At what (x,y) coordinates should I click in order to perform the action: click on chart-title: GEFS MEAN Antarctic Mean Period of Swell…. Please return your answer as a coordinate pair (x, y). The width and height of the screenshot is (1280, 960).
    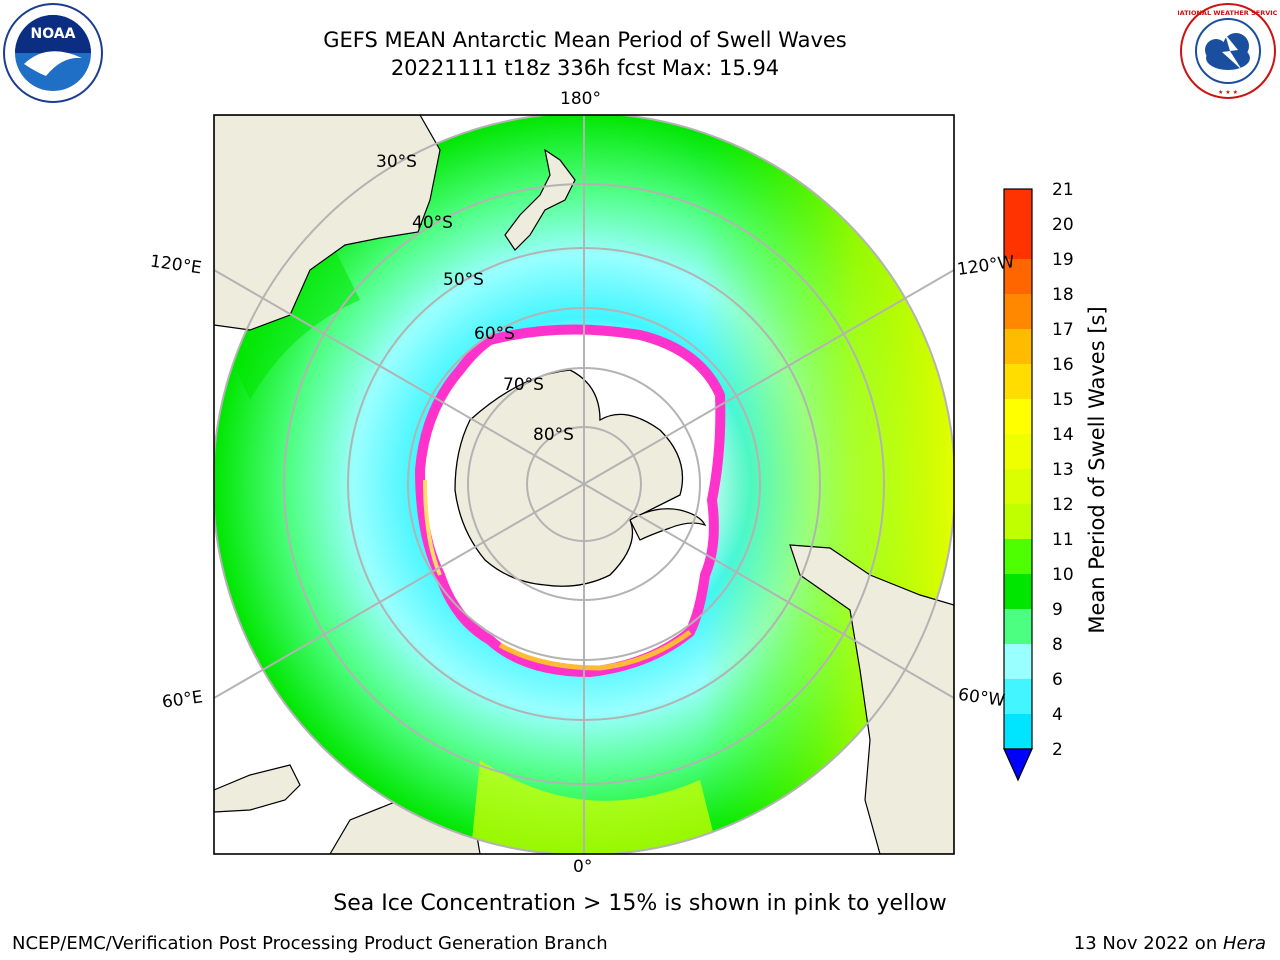
    Looking at the image, I should click on (585, 40).